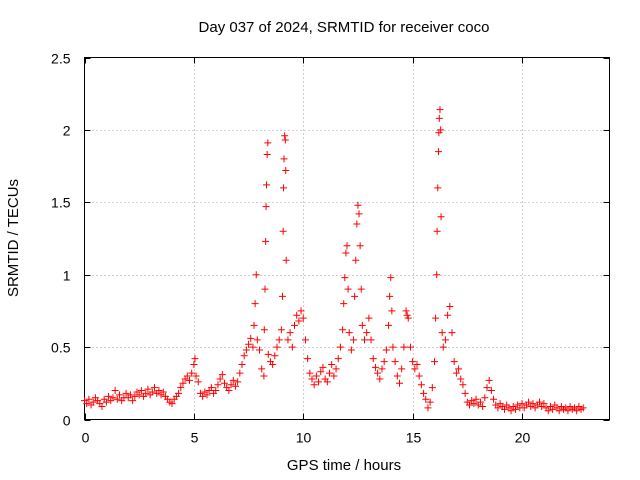  I want to click on x-axis-title: GPS time / hours, so click(344, 465).